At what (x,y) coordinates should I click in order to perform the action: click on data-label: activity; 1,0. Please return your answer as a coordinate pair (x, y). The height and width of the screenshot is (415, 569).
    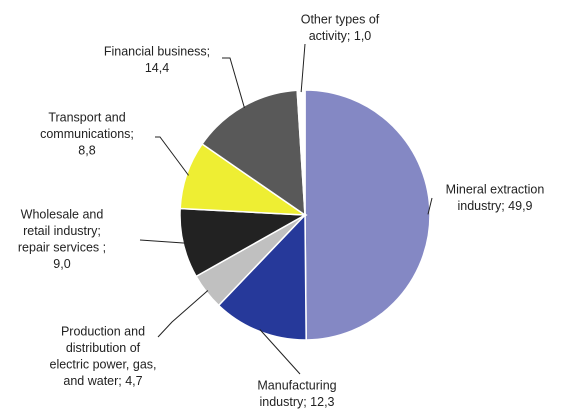
    Looking at the image, I should click on (340, 36).